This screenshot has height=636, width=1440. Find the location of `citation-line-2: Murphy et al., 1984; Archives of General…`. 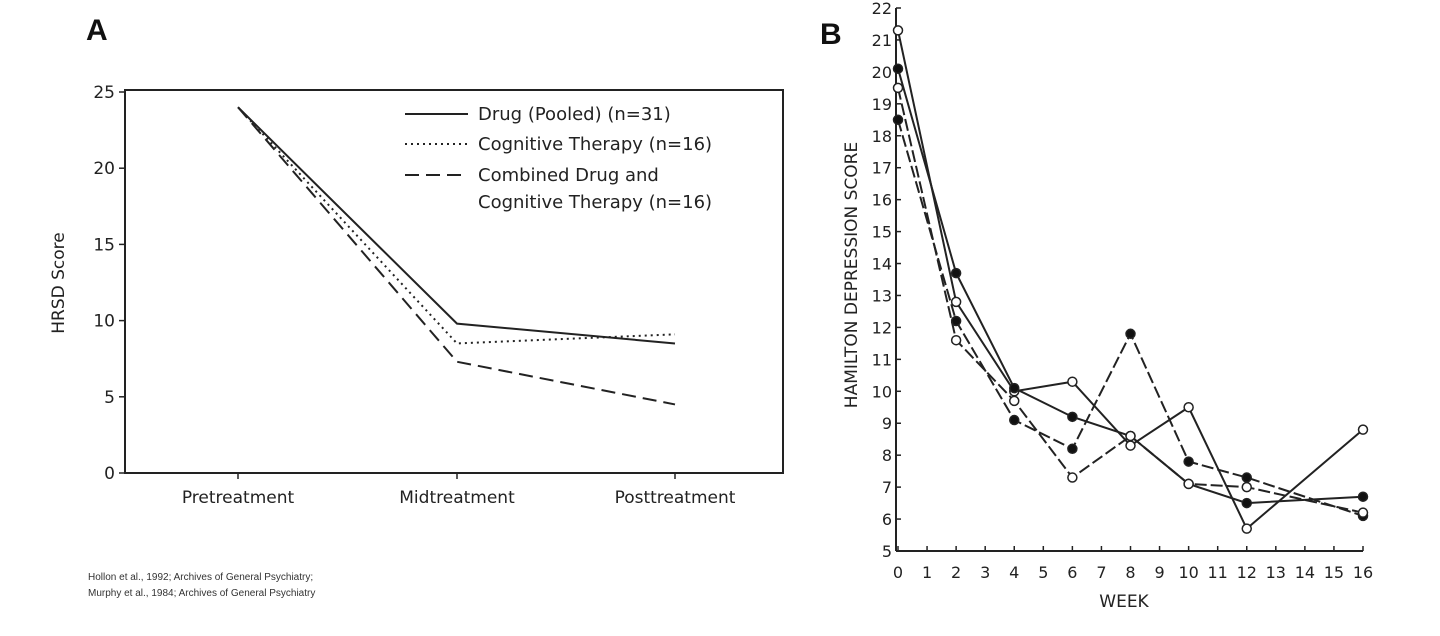

citation-line-2: Murphy et al., 1984; Archives of General… is located at coordinates (202, 593).